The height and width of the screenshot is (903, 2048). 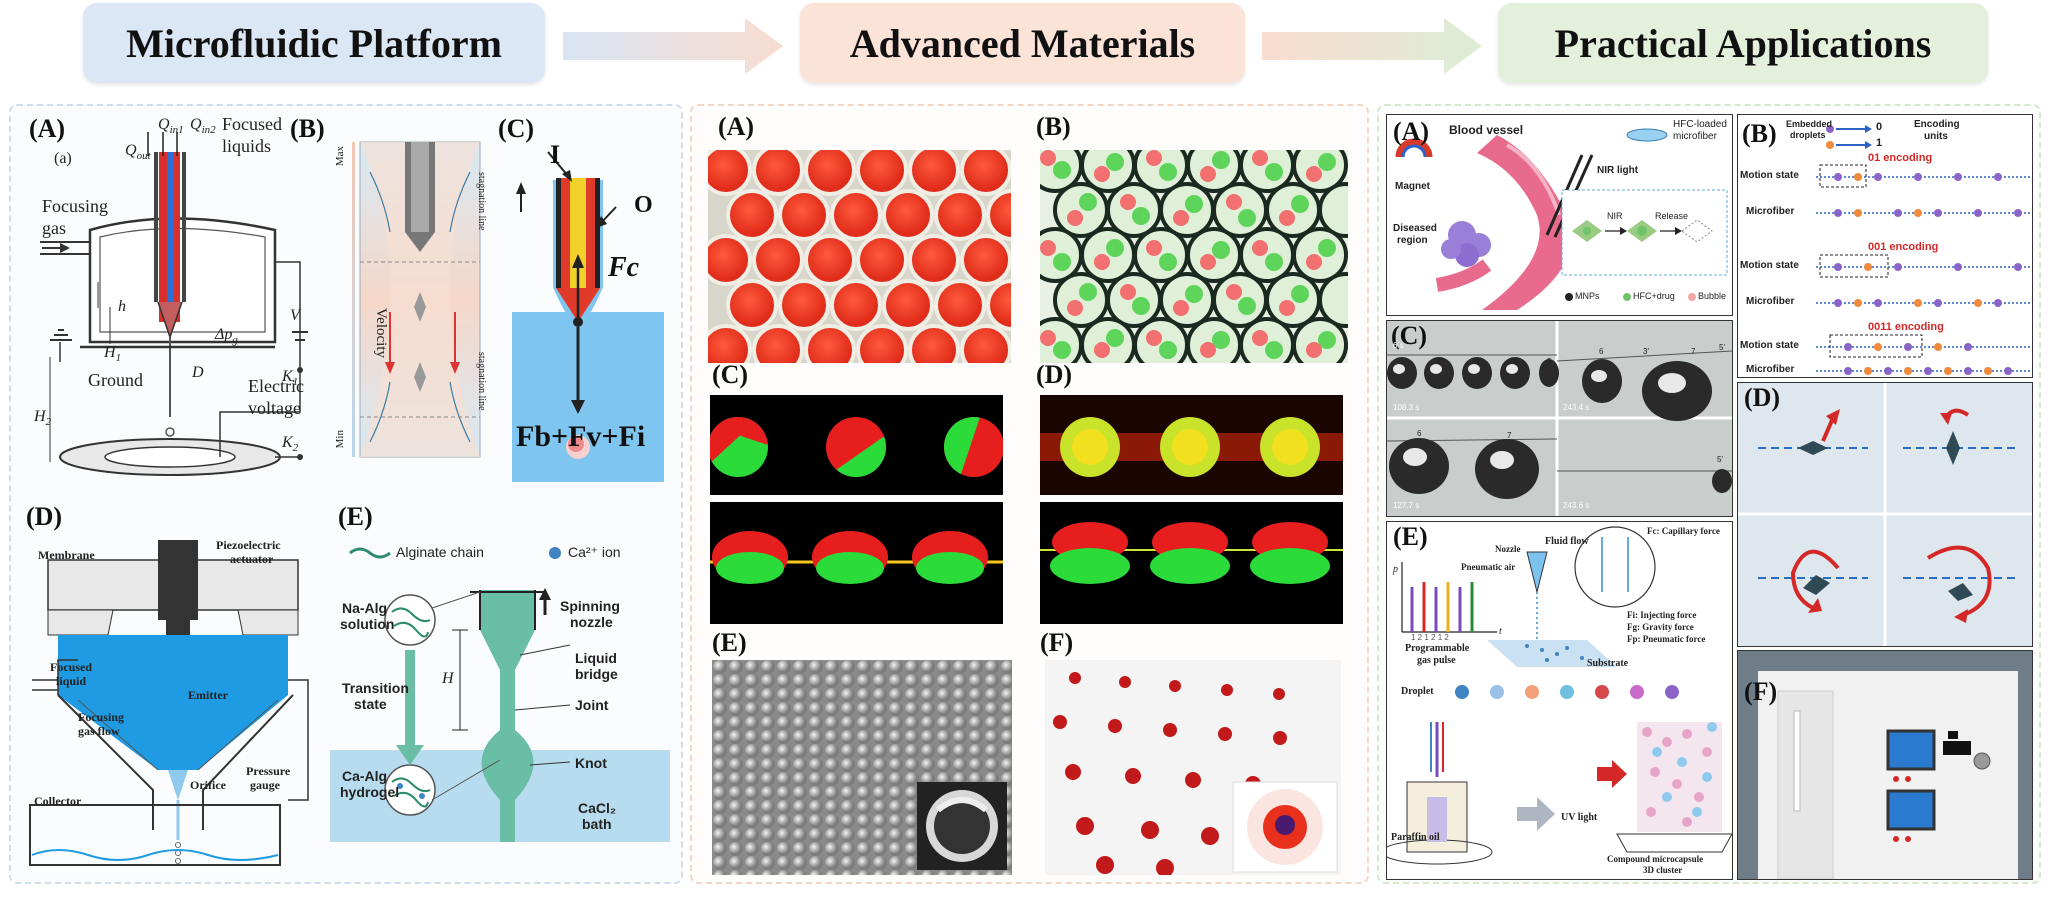 I want to click on symbol-h1: H1, so click(x=113, y=354).